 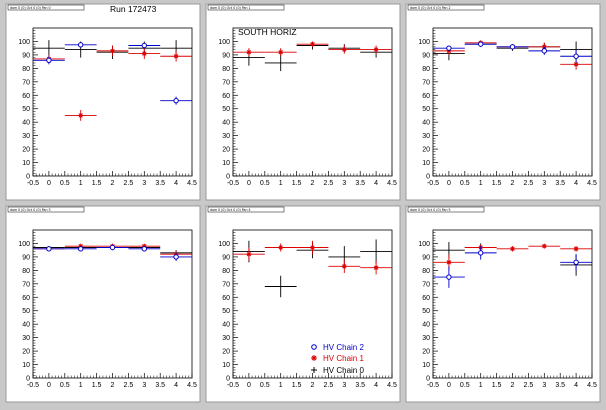 I want to click on x-tick-label: -0.5, so click(x=233, y=385).